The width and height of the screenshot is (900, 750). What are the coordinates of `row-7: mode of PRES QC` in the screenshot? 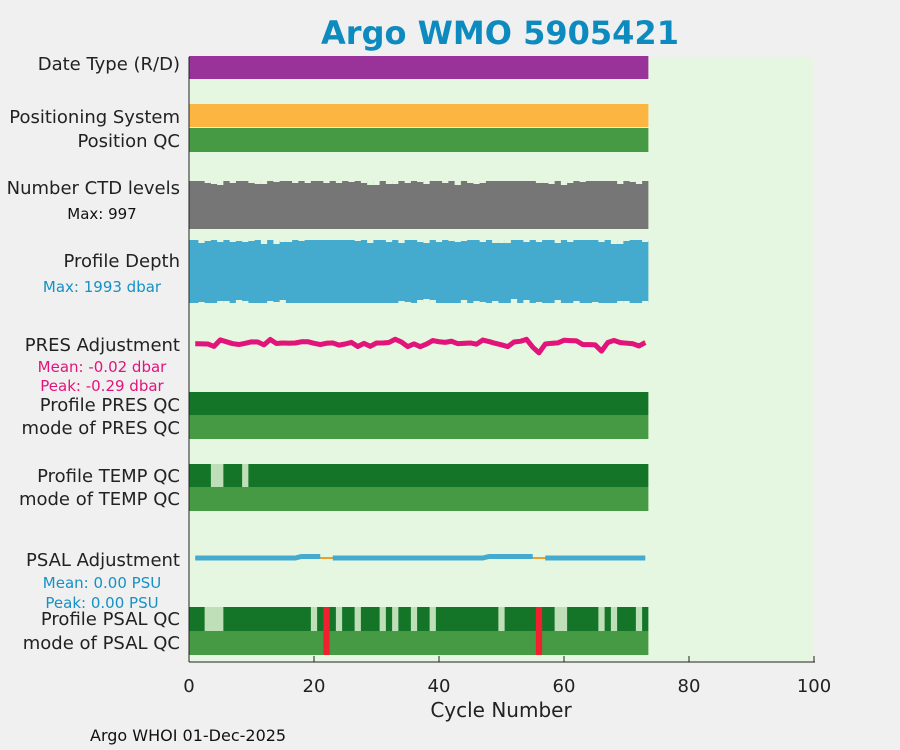 It's located at (335, 427).